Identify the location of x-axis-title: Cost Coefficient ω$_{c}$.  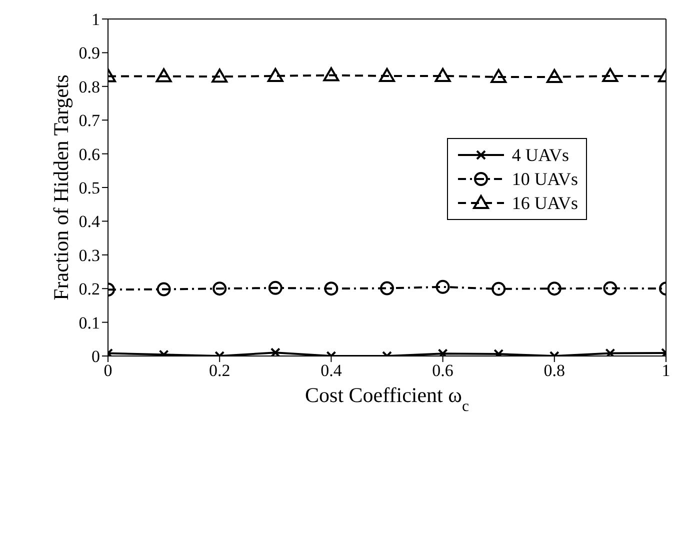
(387, 398).